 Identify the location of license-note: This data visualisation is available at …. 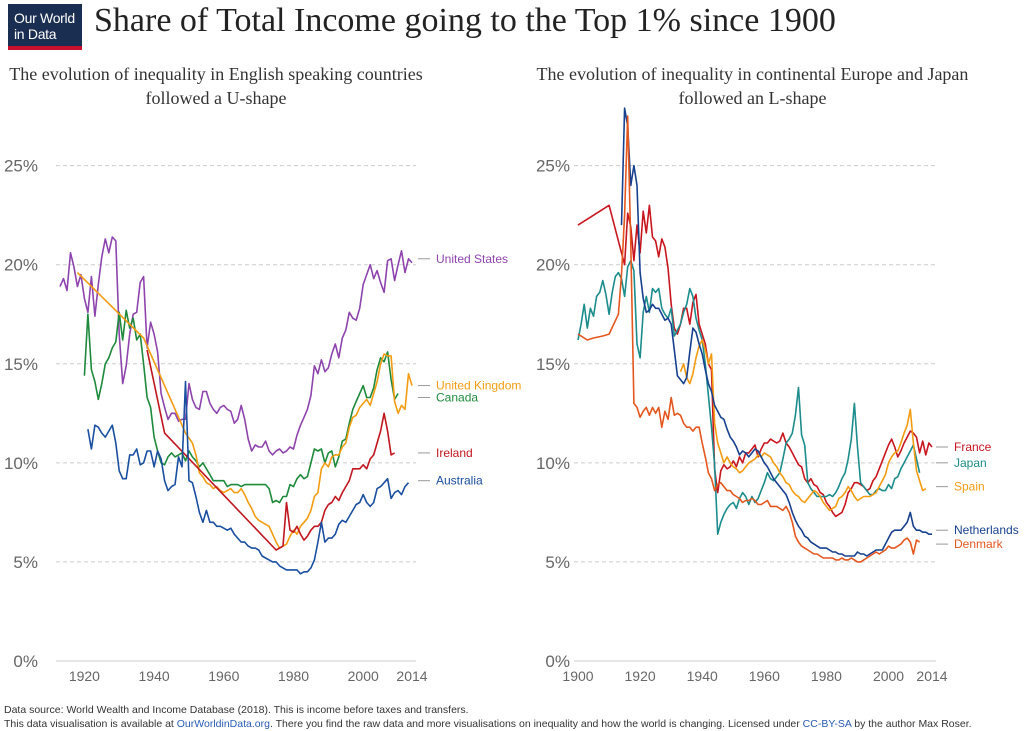
(488, 724).